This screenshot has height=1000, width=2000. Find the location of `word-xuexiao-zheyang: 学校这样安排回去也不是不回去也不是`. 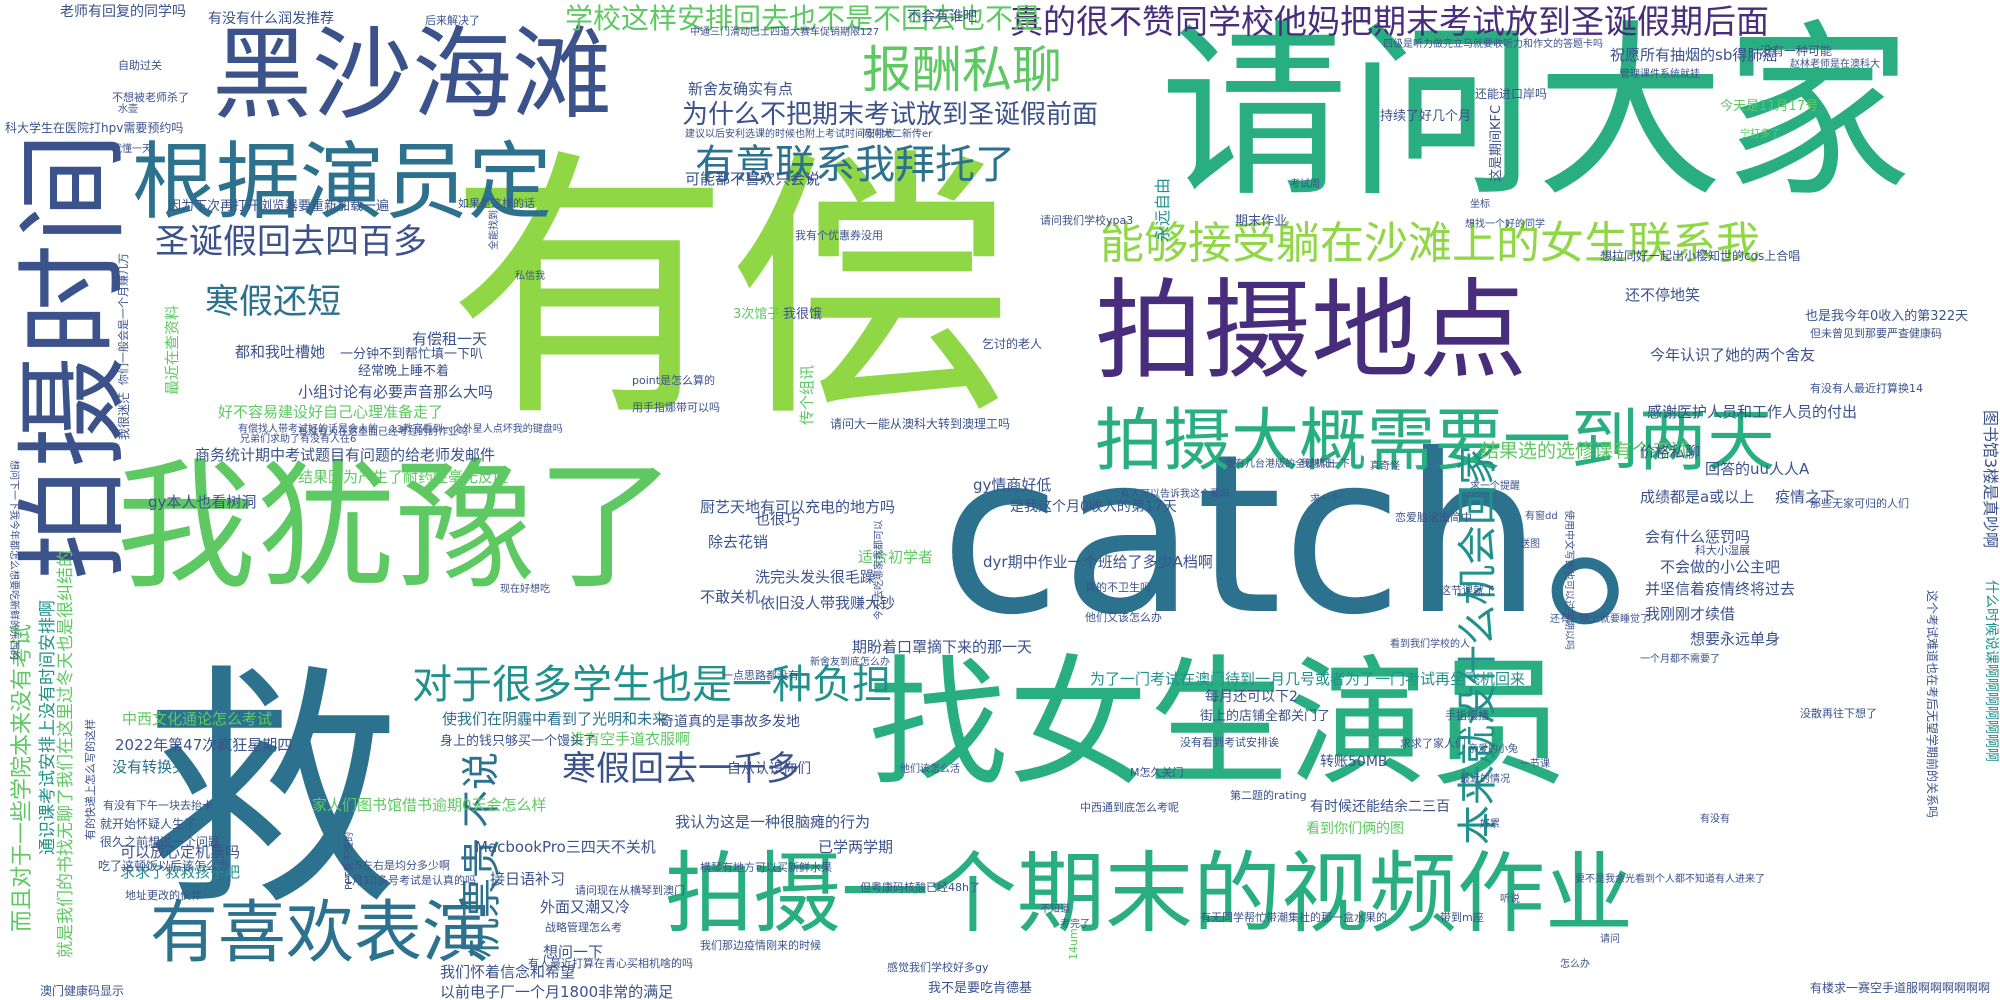

word-xuexiao-zheyang: 学校这样安排回去也不是不回去也不是 is located at coordinates (803, 18).